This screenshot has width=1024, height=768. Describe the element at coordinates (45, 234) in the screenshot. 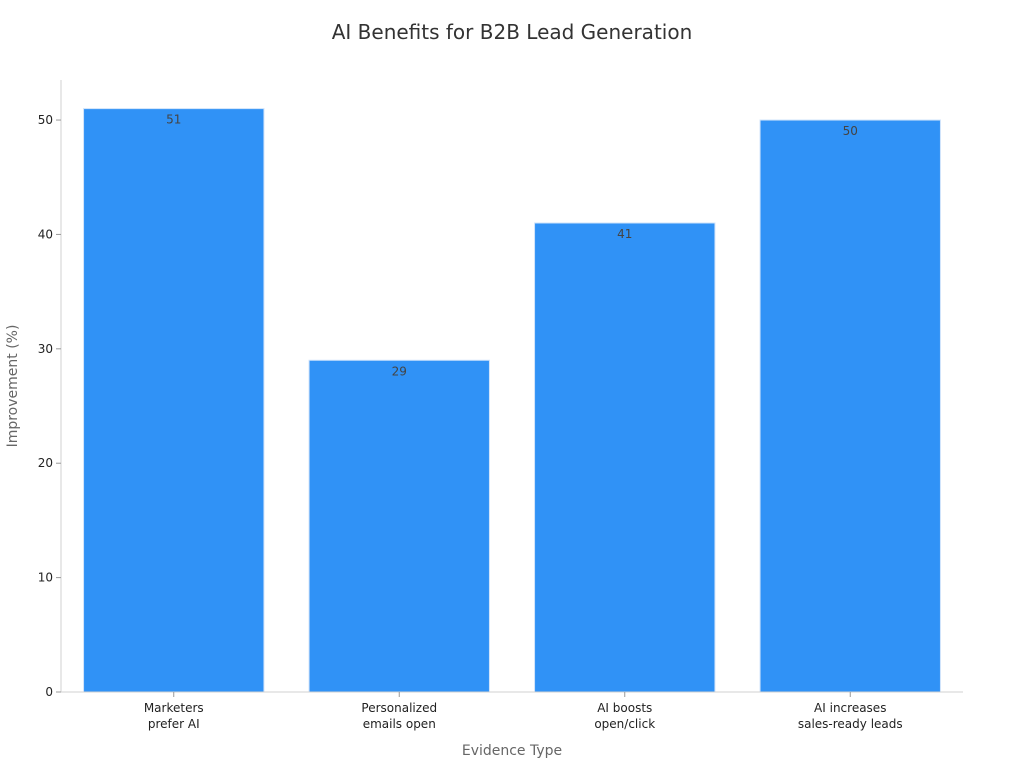

I see `y-tick-label: 40` at that location.